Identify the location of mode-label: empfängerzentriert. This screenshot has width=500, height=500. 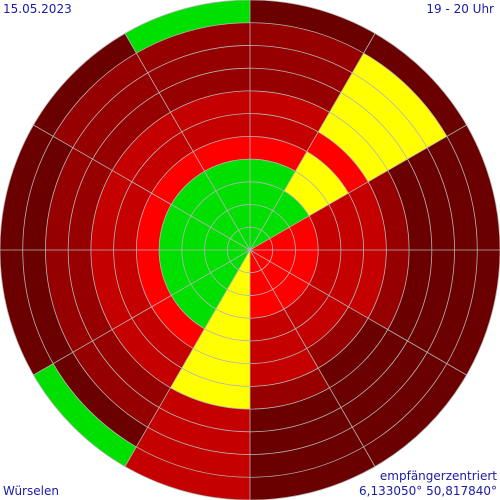
(438, 476).